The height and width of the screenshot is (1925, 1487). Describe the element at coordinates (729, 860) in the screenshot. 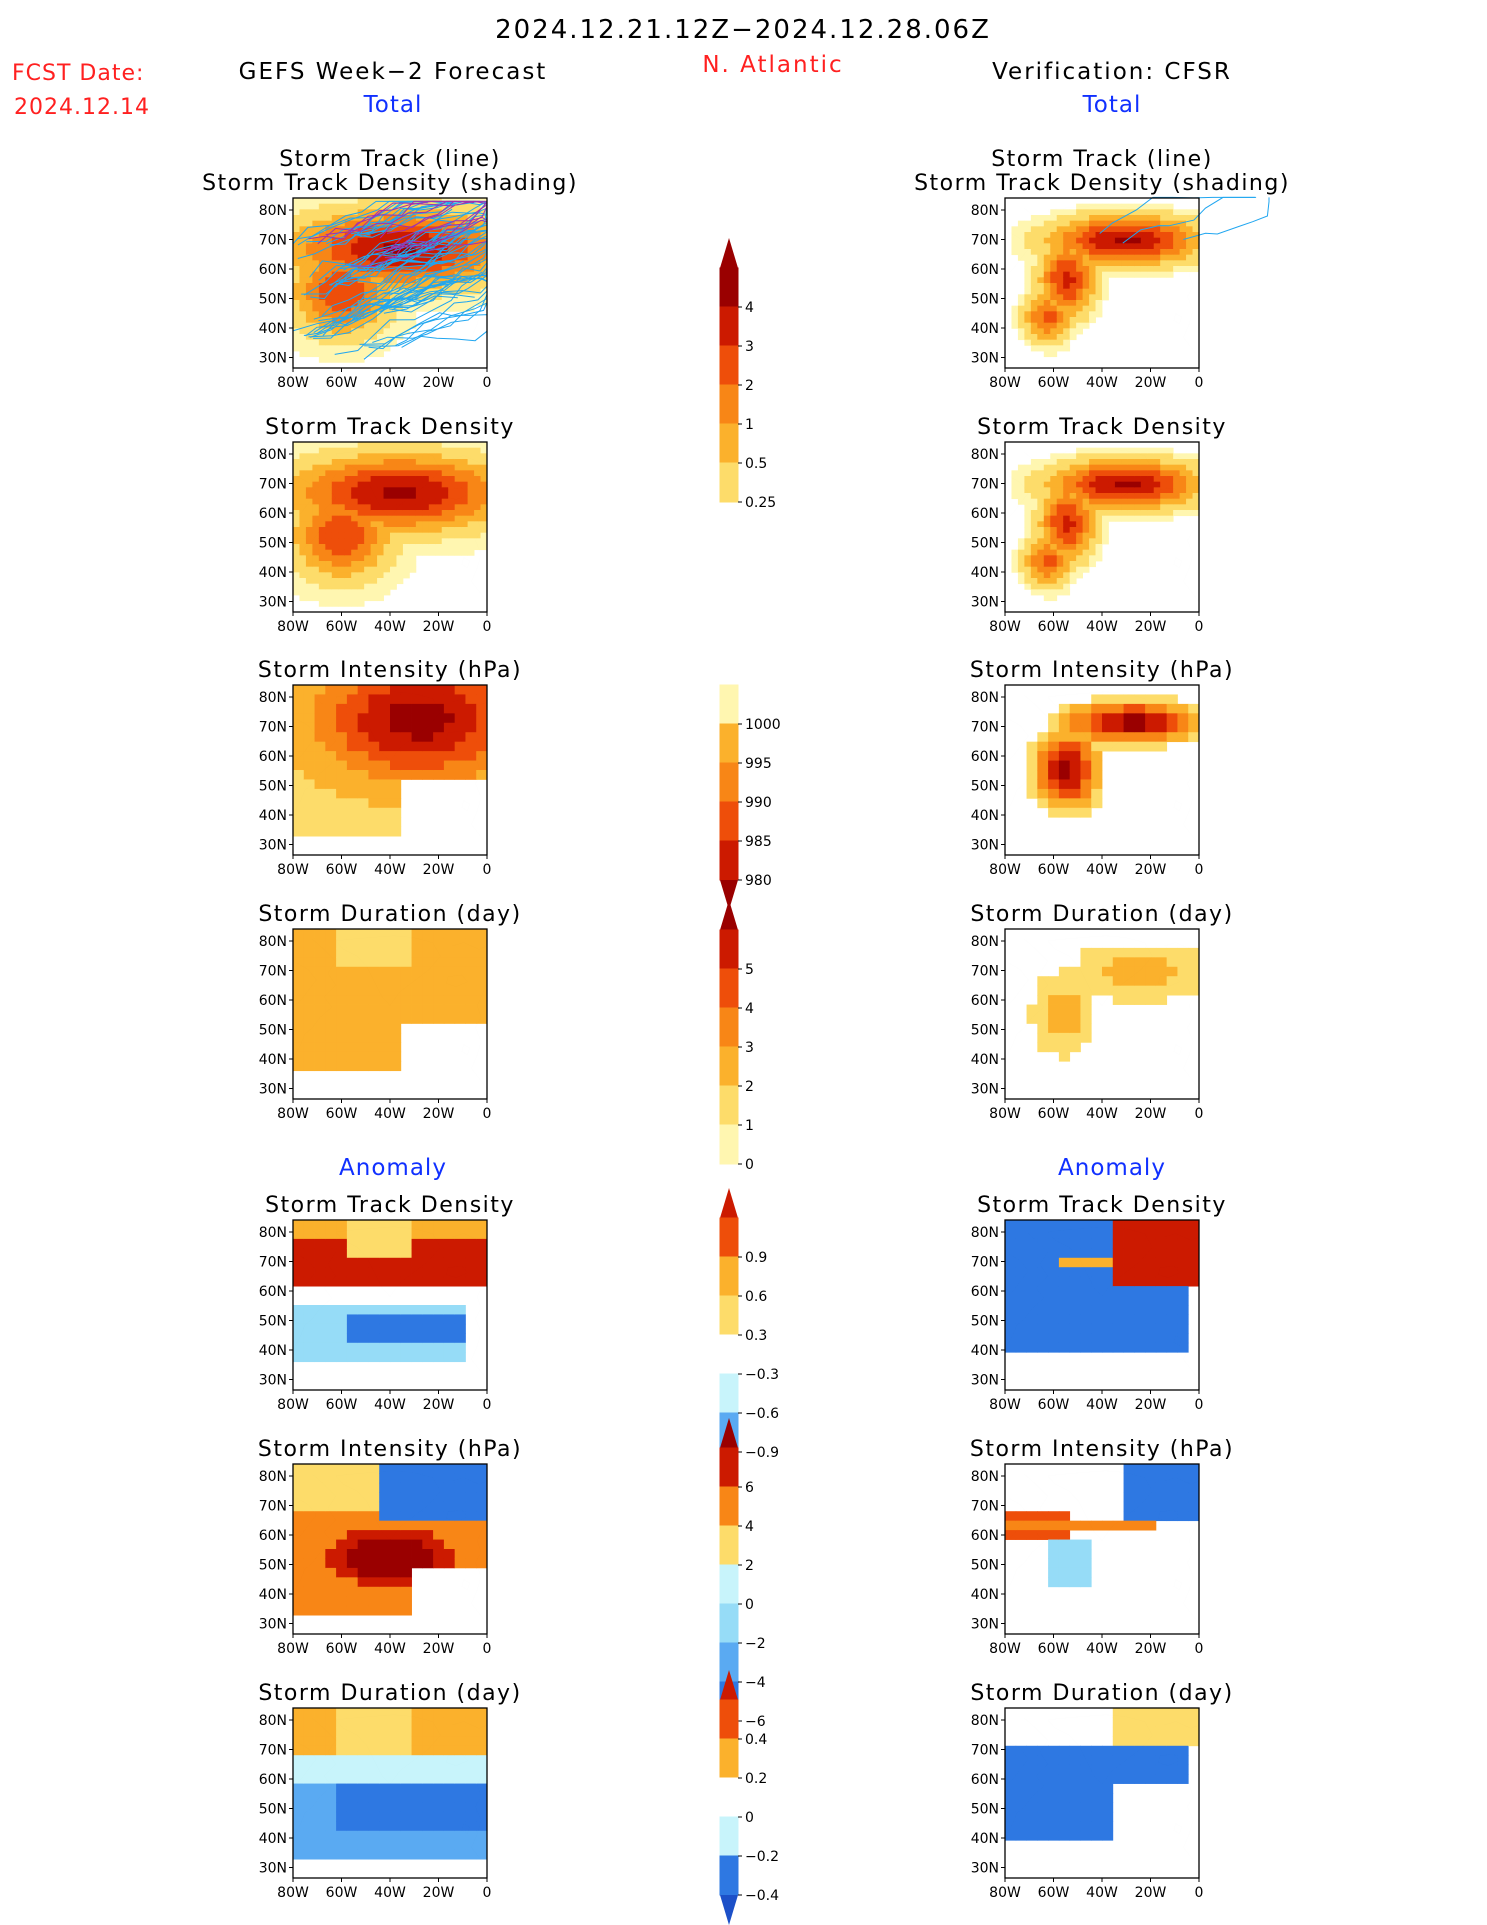

I see `colorbar-segment` at that location.